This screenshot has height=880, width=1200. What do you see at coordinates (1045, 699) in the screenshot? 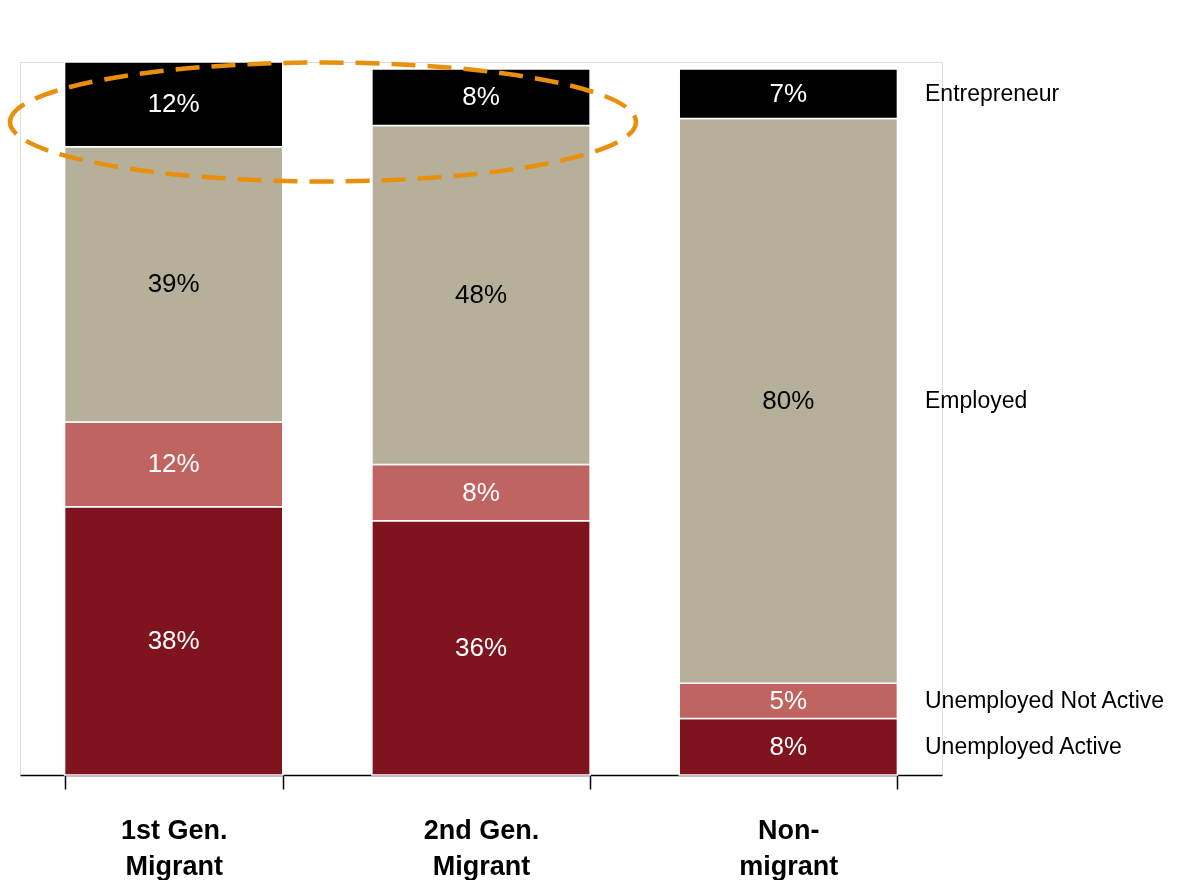
I see `series-label: Unemployed Not Active` at bounding box center [1045, 699].